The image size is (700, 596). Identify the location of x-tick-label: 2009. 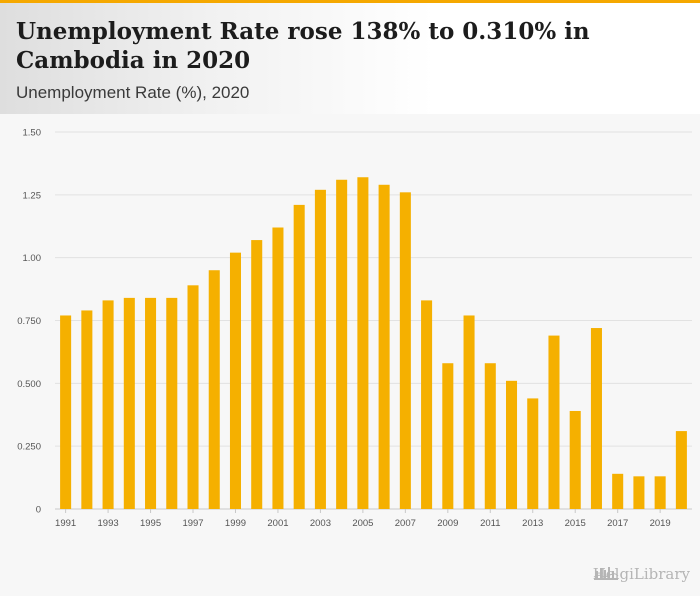
(447, 523).